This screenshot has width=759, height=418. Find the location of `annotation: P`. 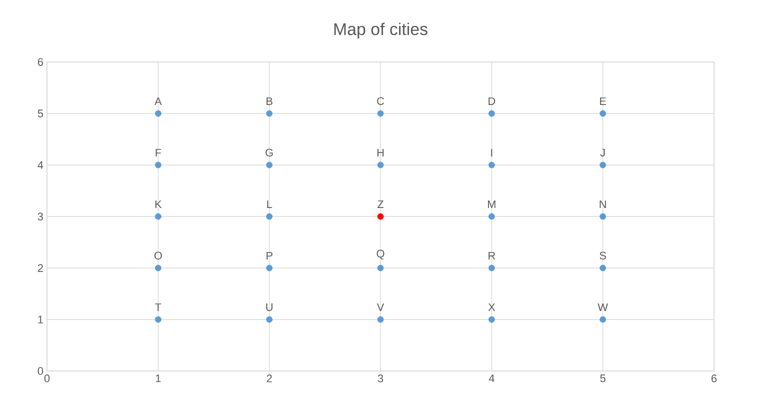

annotation: P is located at coordinates (269, 256).